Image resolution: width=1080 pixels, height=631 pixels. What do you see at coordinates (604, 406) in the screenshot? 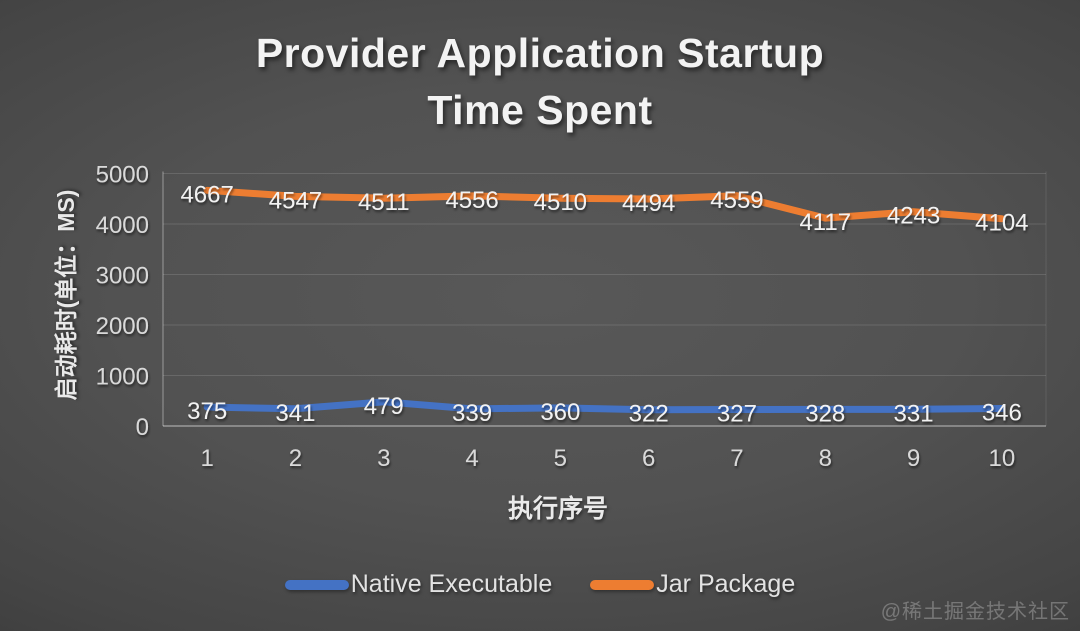
I see `series-line-native-executable` at bounding box center [604, 406].